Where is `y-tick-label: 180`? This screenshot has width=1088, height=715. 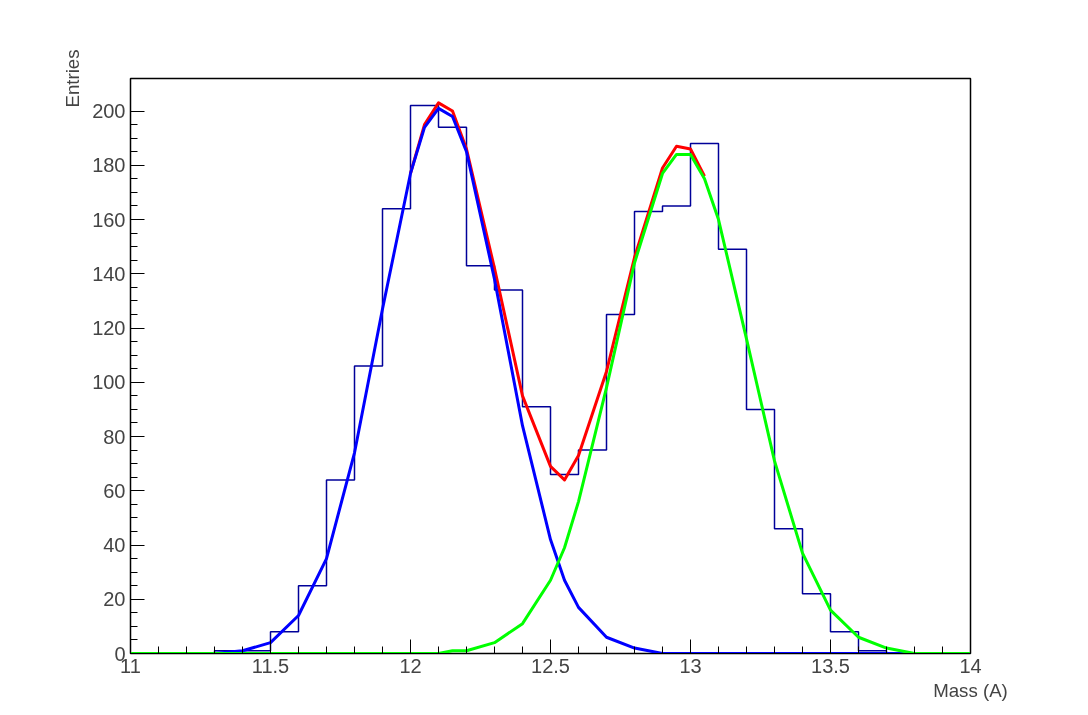
y-tick-label: 180 is located at coordinates (109, 165).